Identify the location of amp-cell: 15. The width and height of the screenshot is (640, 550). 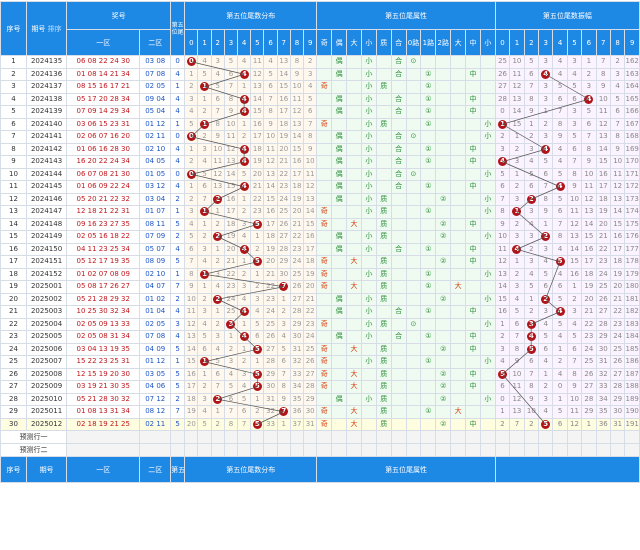
(574, 262).